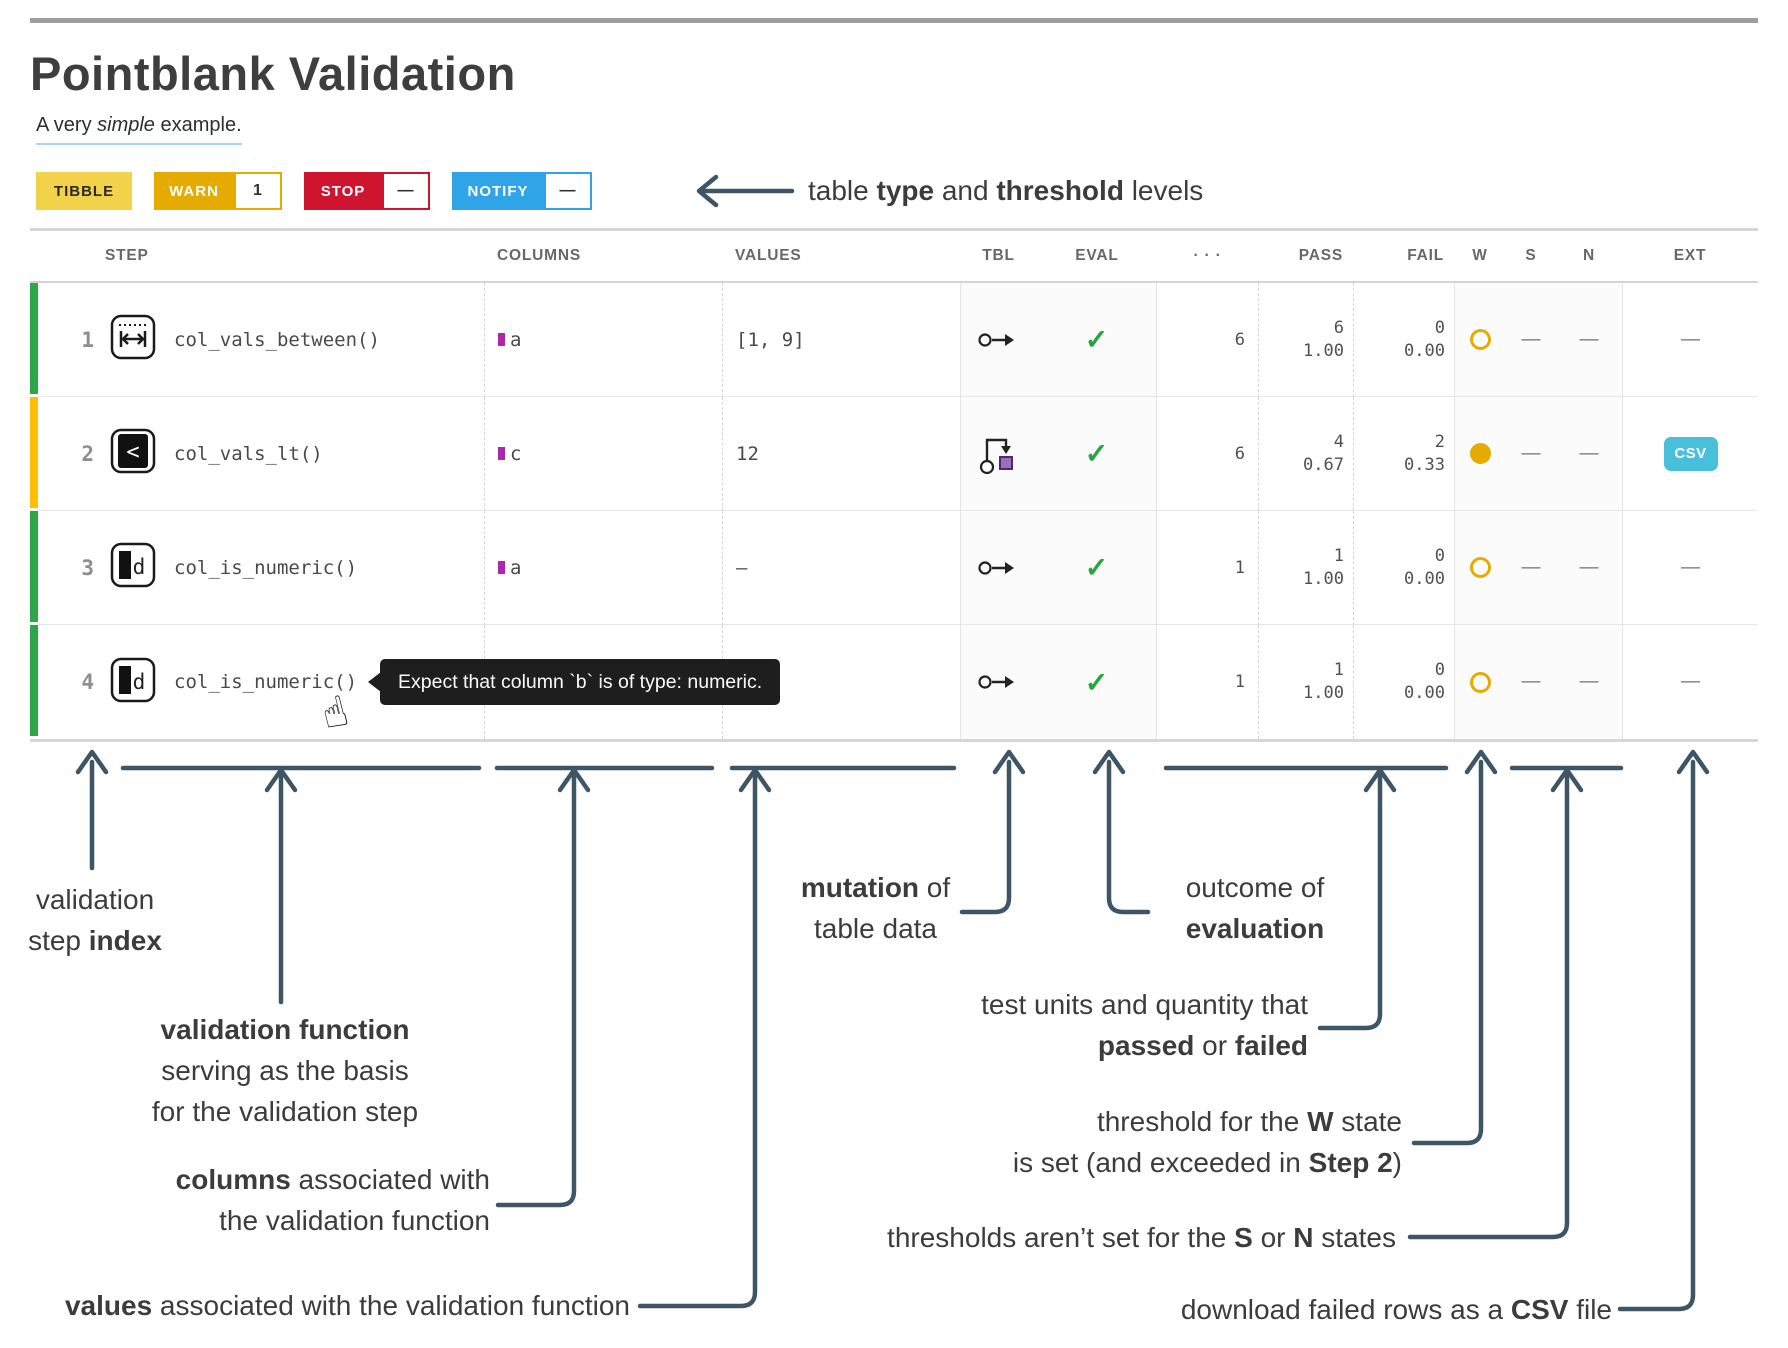  Describe the element at coordinates (522, 191) in the screenshot. I see `notify-threshold-badge: NOTIFY —` at that location.